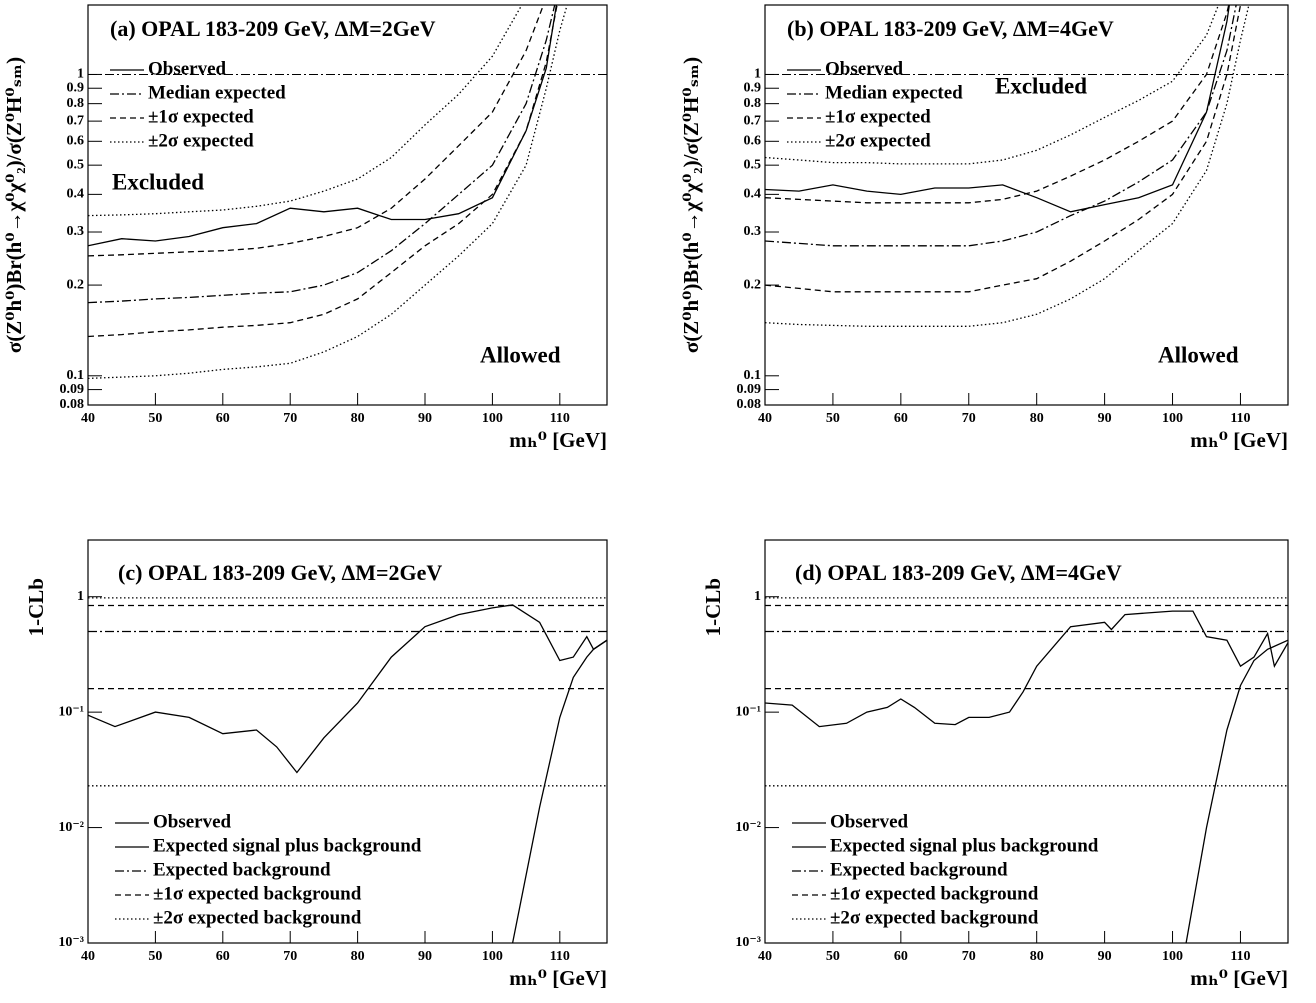 Image resolution: width=1316 pixels, height=1003 pixels. Describe the element at coordinates (934, 917) in the screenshot. I see `legend-label: ±2σ expected background` at that location.